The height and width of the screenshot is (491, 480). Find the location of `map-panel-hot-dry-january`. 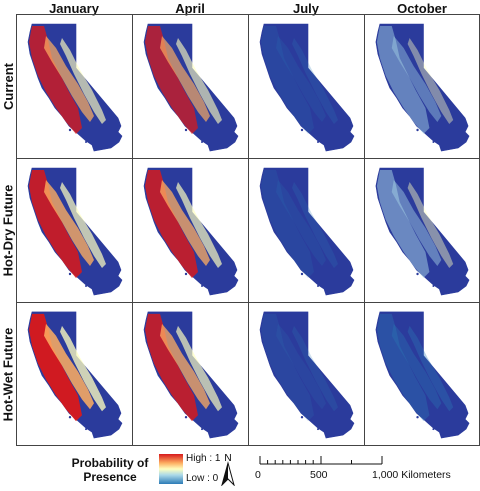

map-panel-hot-dry-january is located at coordinates (74, 230).